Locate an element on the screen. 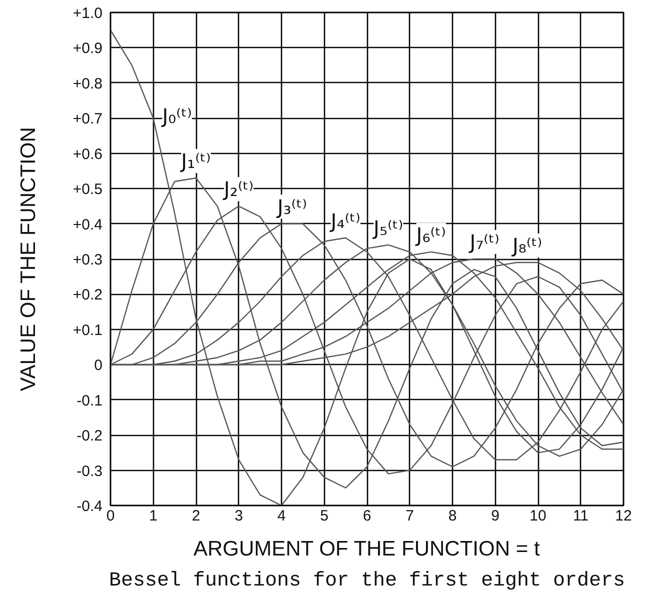  x-tick-label: 8 is located at coordinates (452, 516).